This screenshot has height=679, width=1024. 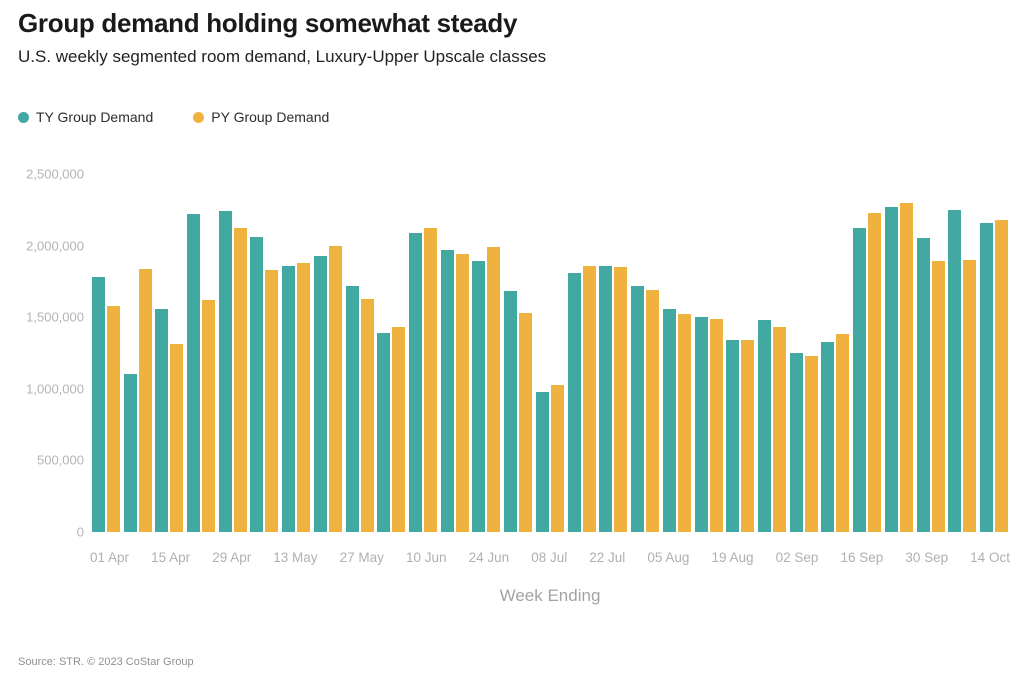 I want to click on ty-bar-10-jun, so click(x=416, y=382).